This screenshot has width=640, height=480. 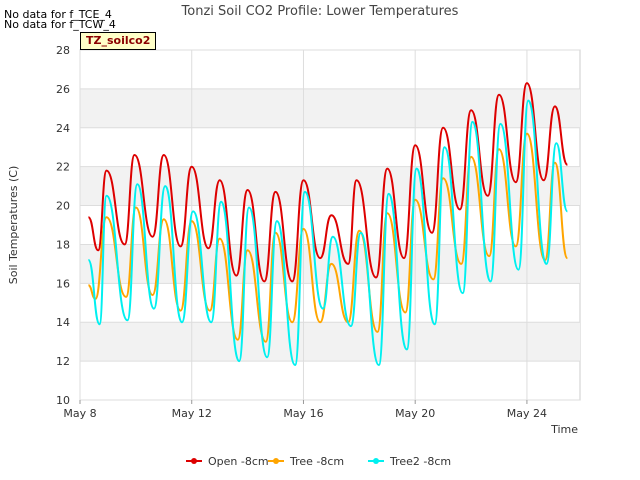 What do you see at coordinates (63, 50) in the screenshot?
I see `y-tick-label: 28` at bounding box center [63, 50].